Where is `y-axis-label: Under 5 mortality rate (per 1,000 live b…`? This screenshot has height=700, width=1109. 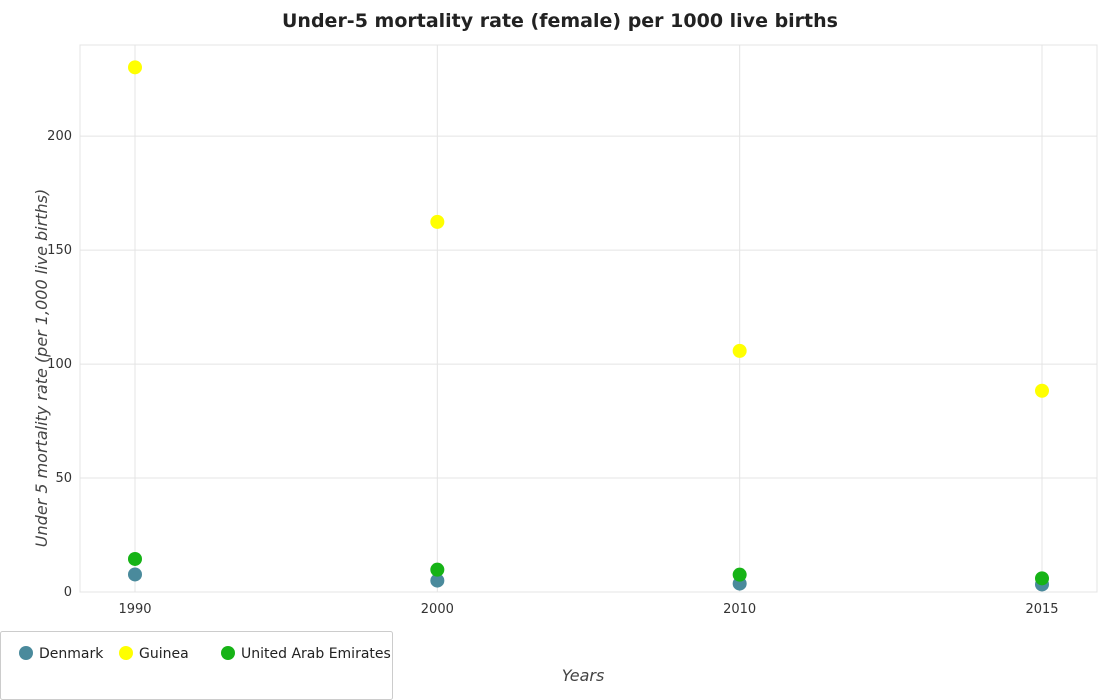 y-axis-label: Under 5 mortality rate (per 1,000 live b… is located at coordinates (41, 368).